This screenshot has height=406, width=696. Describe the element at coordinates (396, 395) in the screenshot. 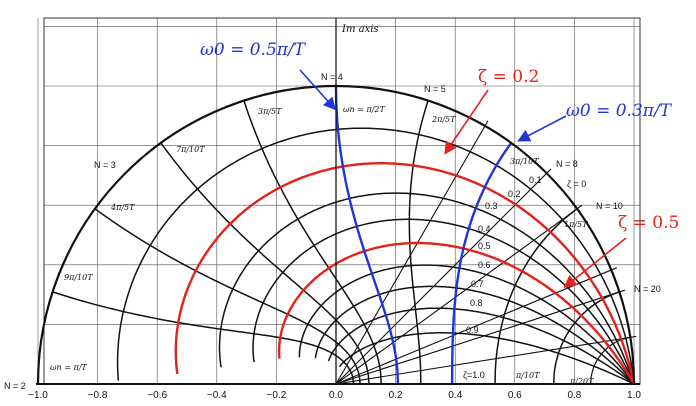

I see `x-tick-label: 0.2` at that location.